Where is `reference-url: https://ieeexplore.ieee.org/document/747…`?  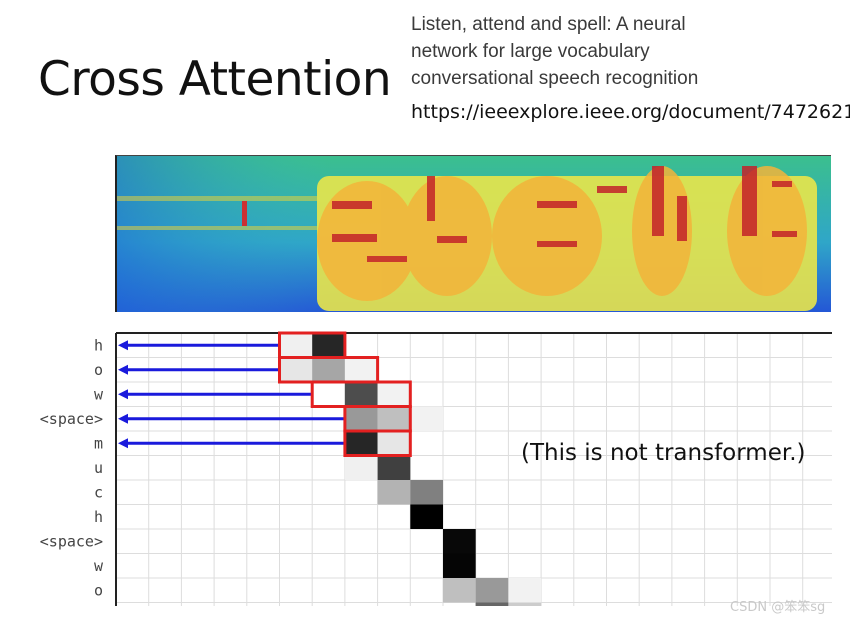
reference-url: https://ieeexplore.ieee.org/document/747… is located at coordinates (630, 112).